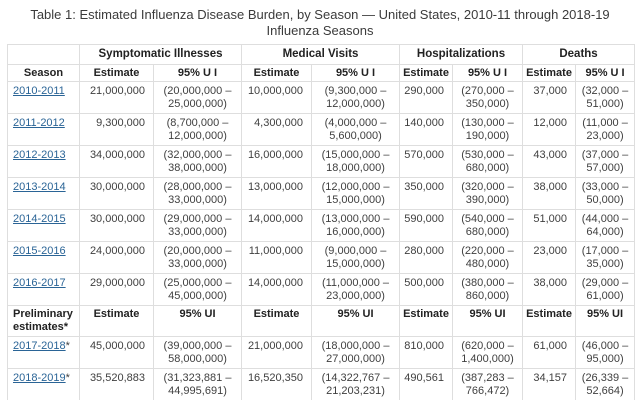 The height and width of the screenshot is (400, 640). I want to click on season-link: 2012-2013, so click(39, 155).